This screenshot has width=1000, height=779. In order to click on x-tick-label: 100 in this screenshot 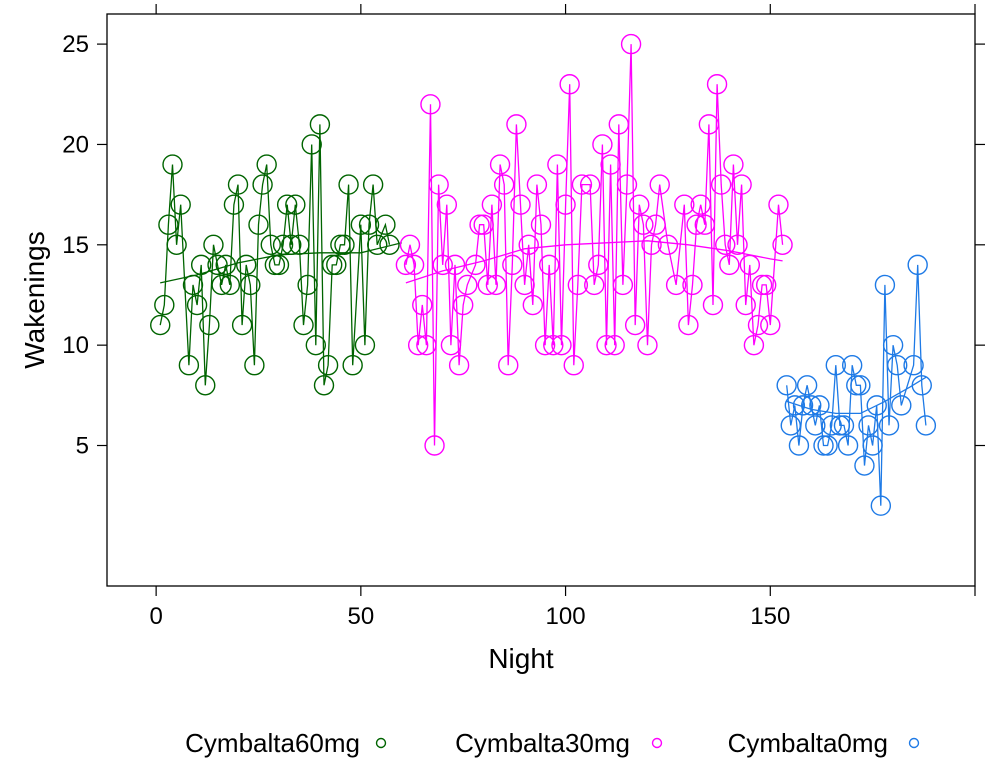, I will do `click(566, 616)`.